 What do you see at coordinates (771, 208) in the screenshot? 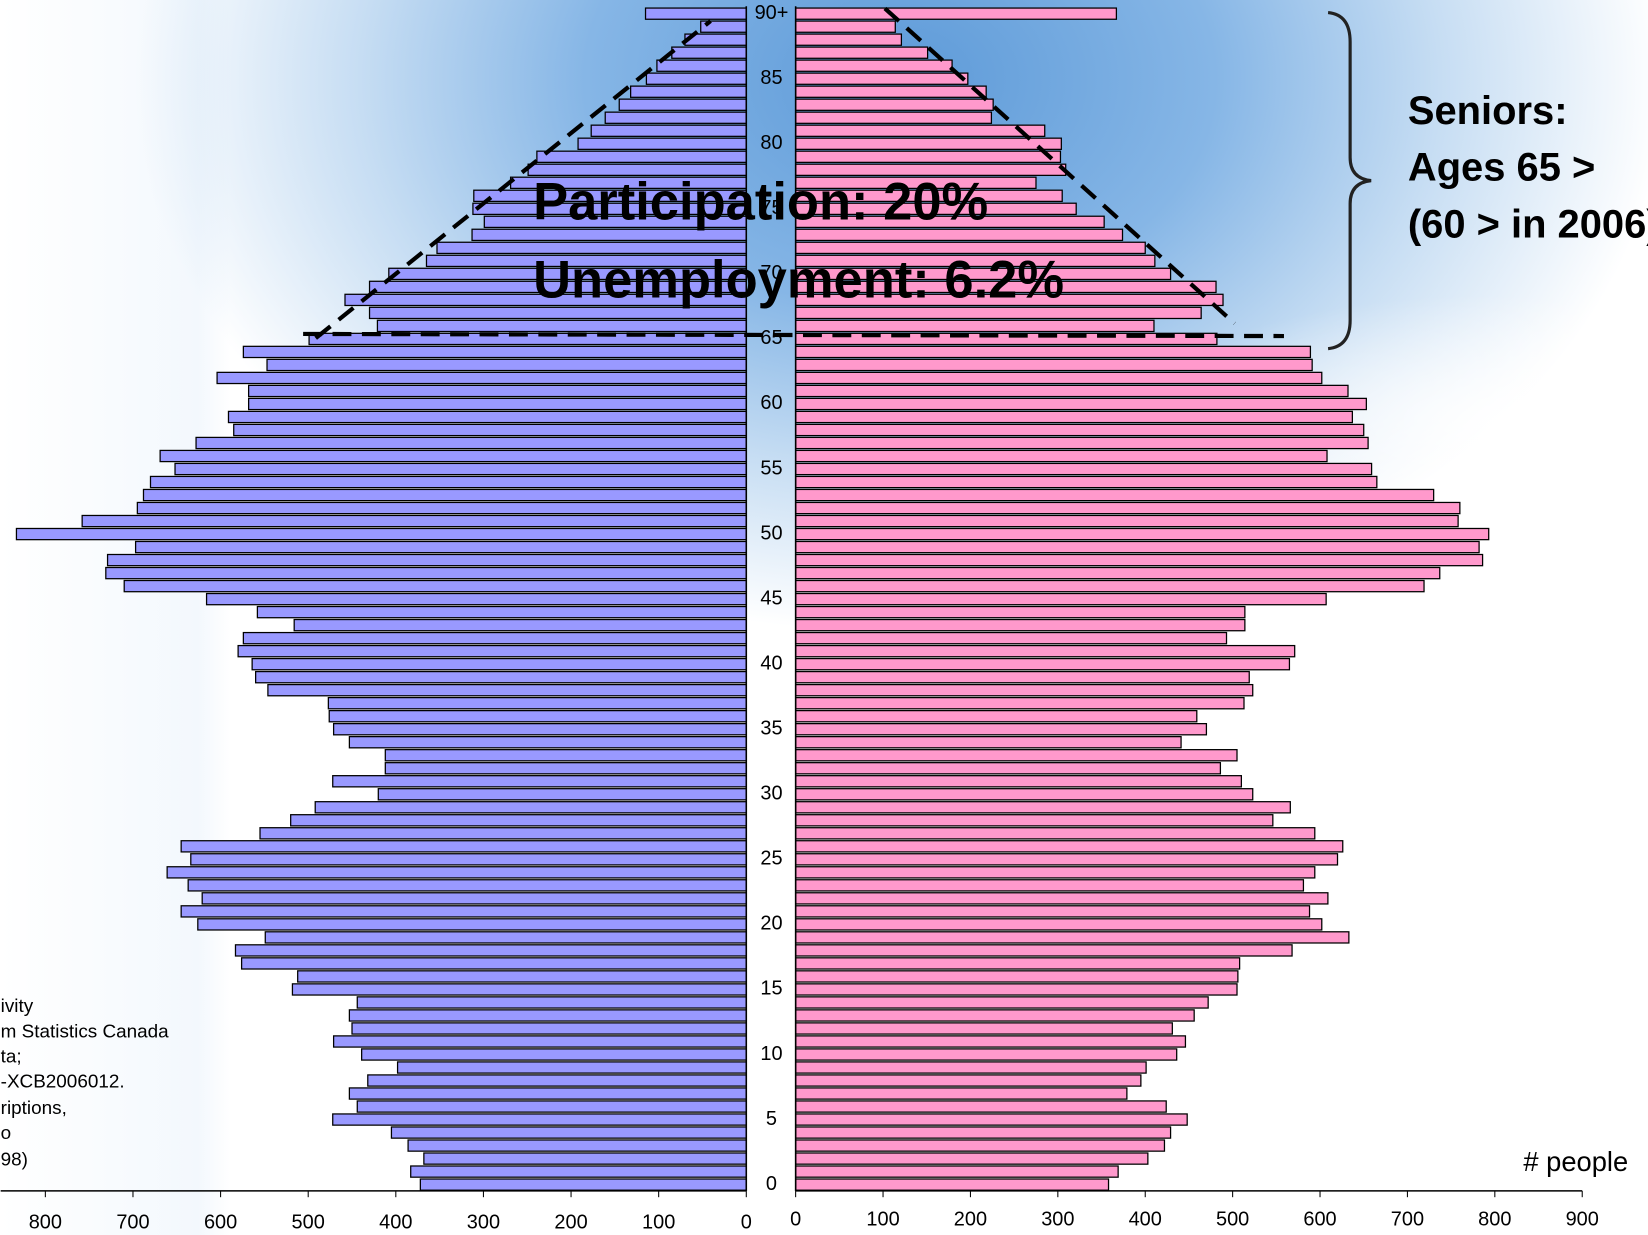
I see `age-label: 75` at bounding box center [771, 208].